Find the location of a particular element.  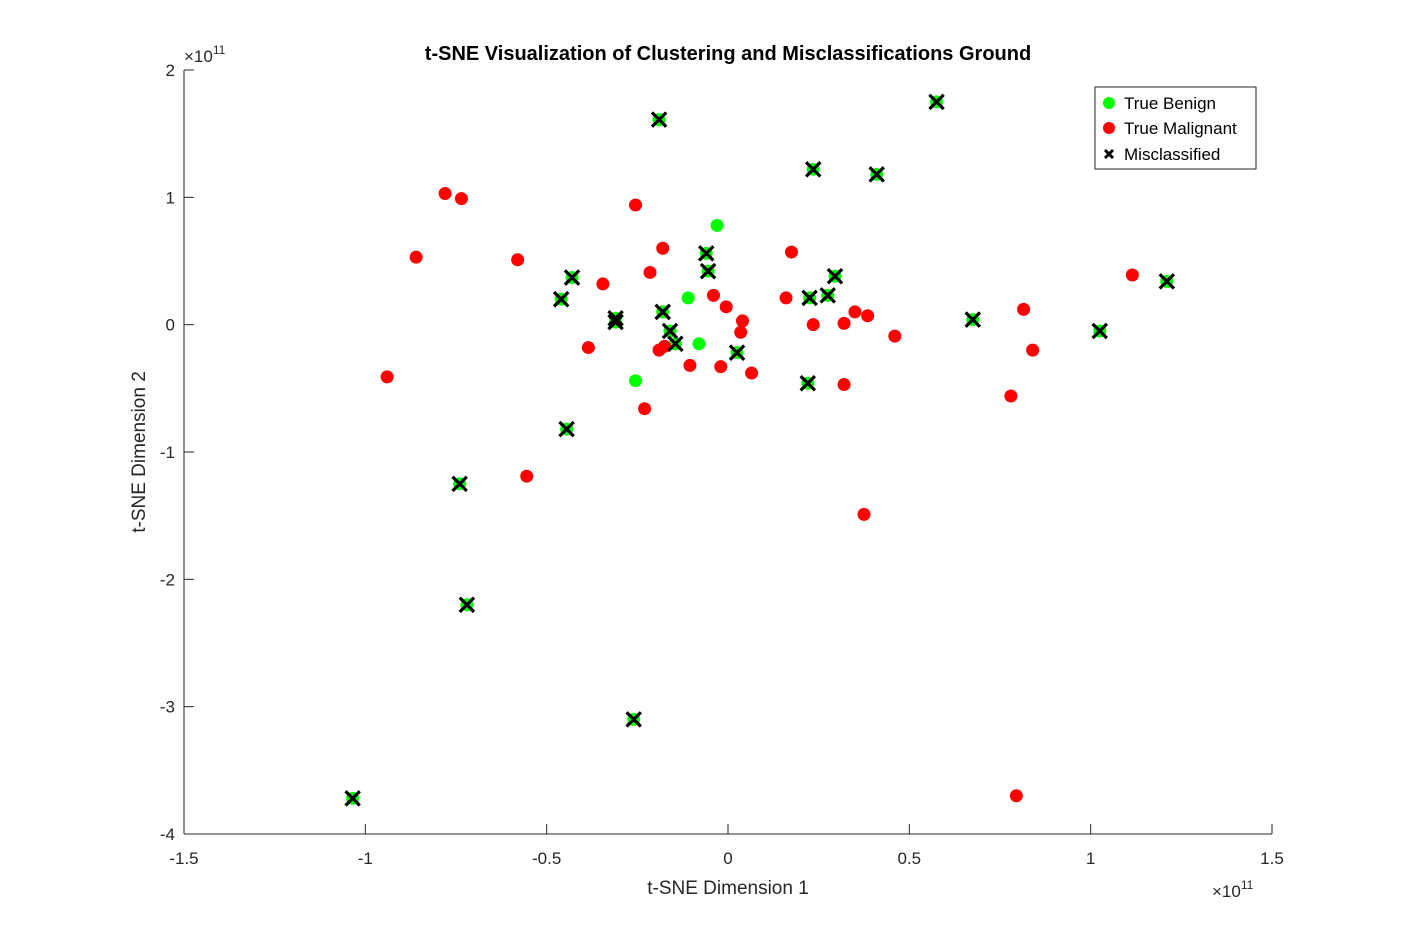

legend: True Benign True Malignant Misclassified is located at coordinates (1175, 128).